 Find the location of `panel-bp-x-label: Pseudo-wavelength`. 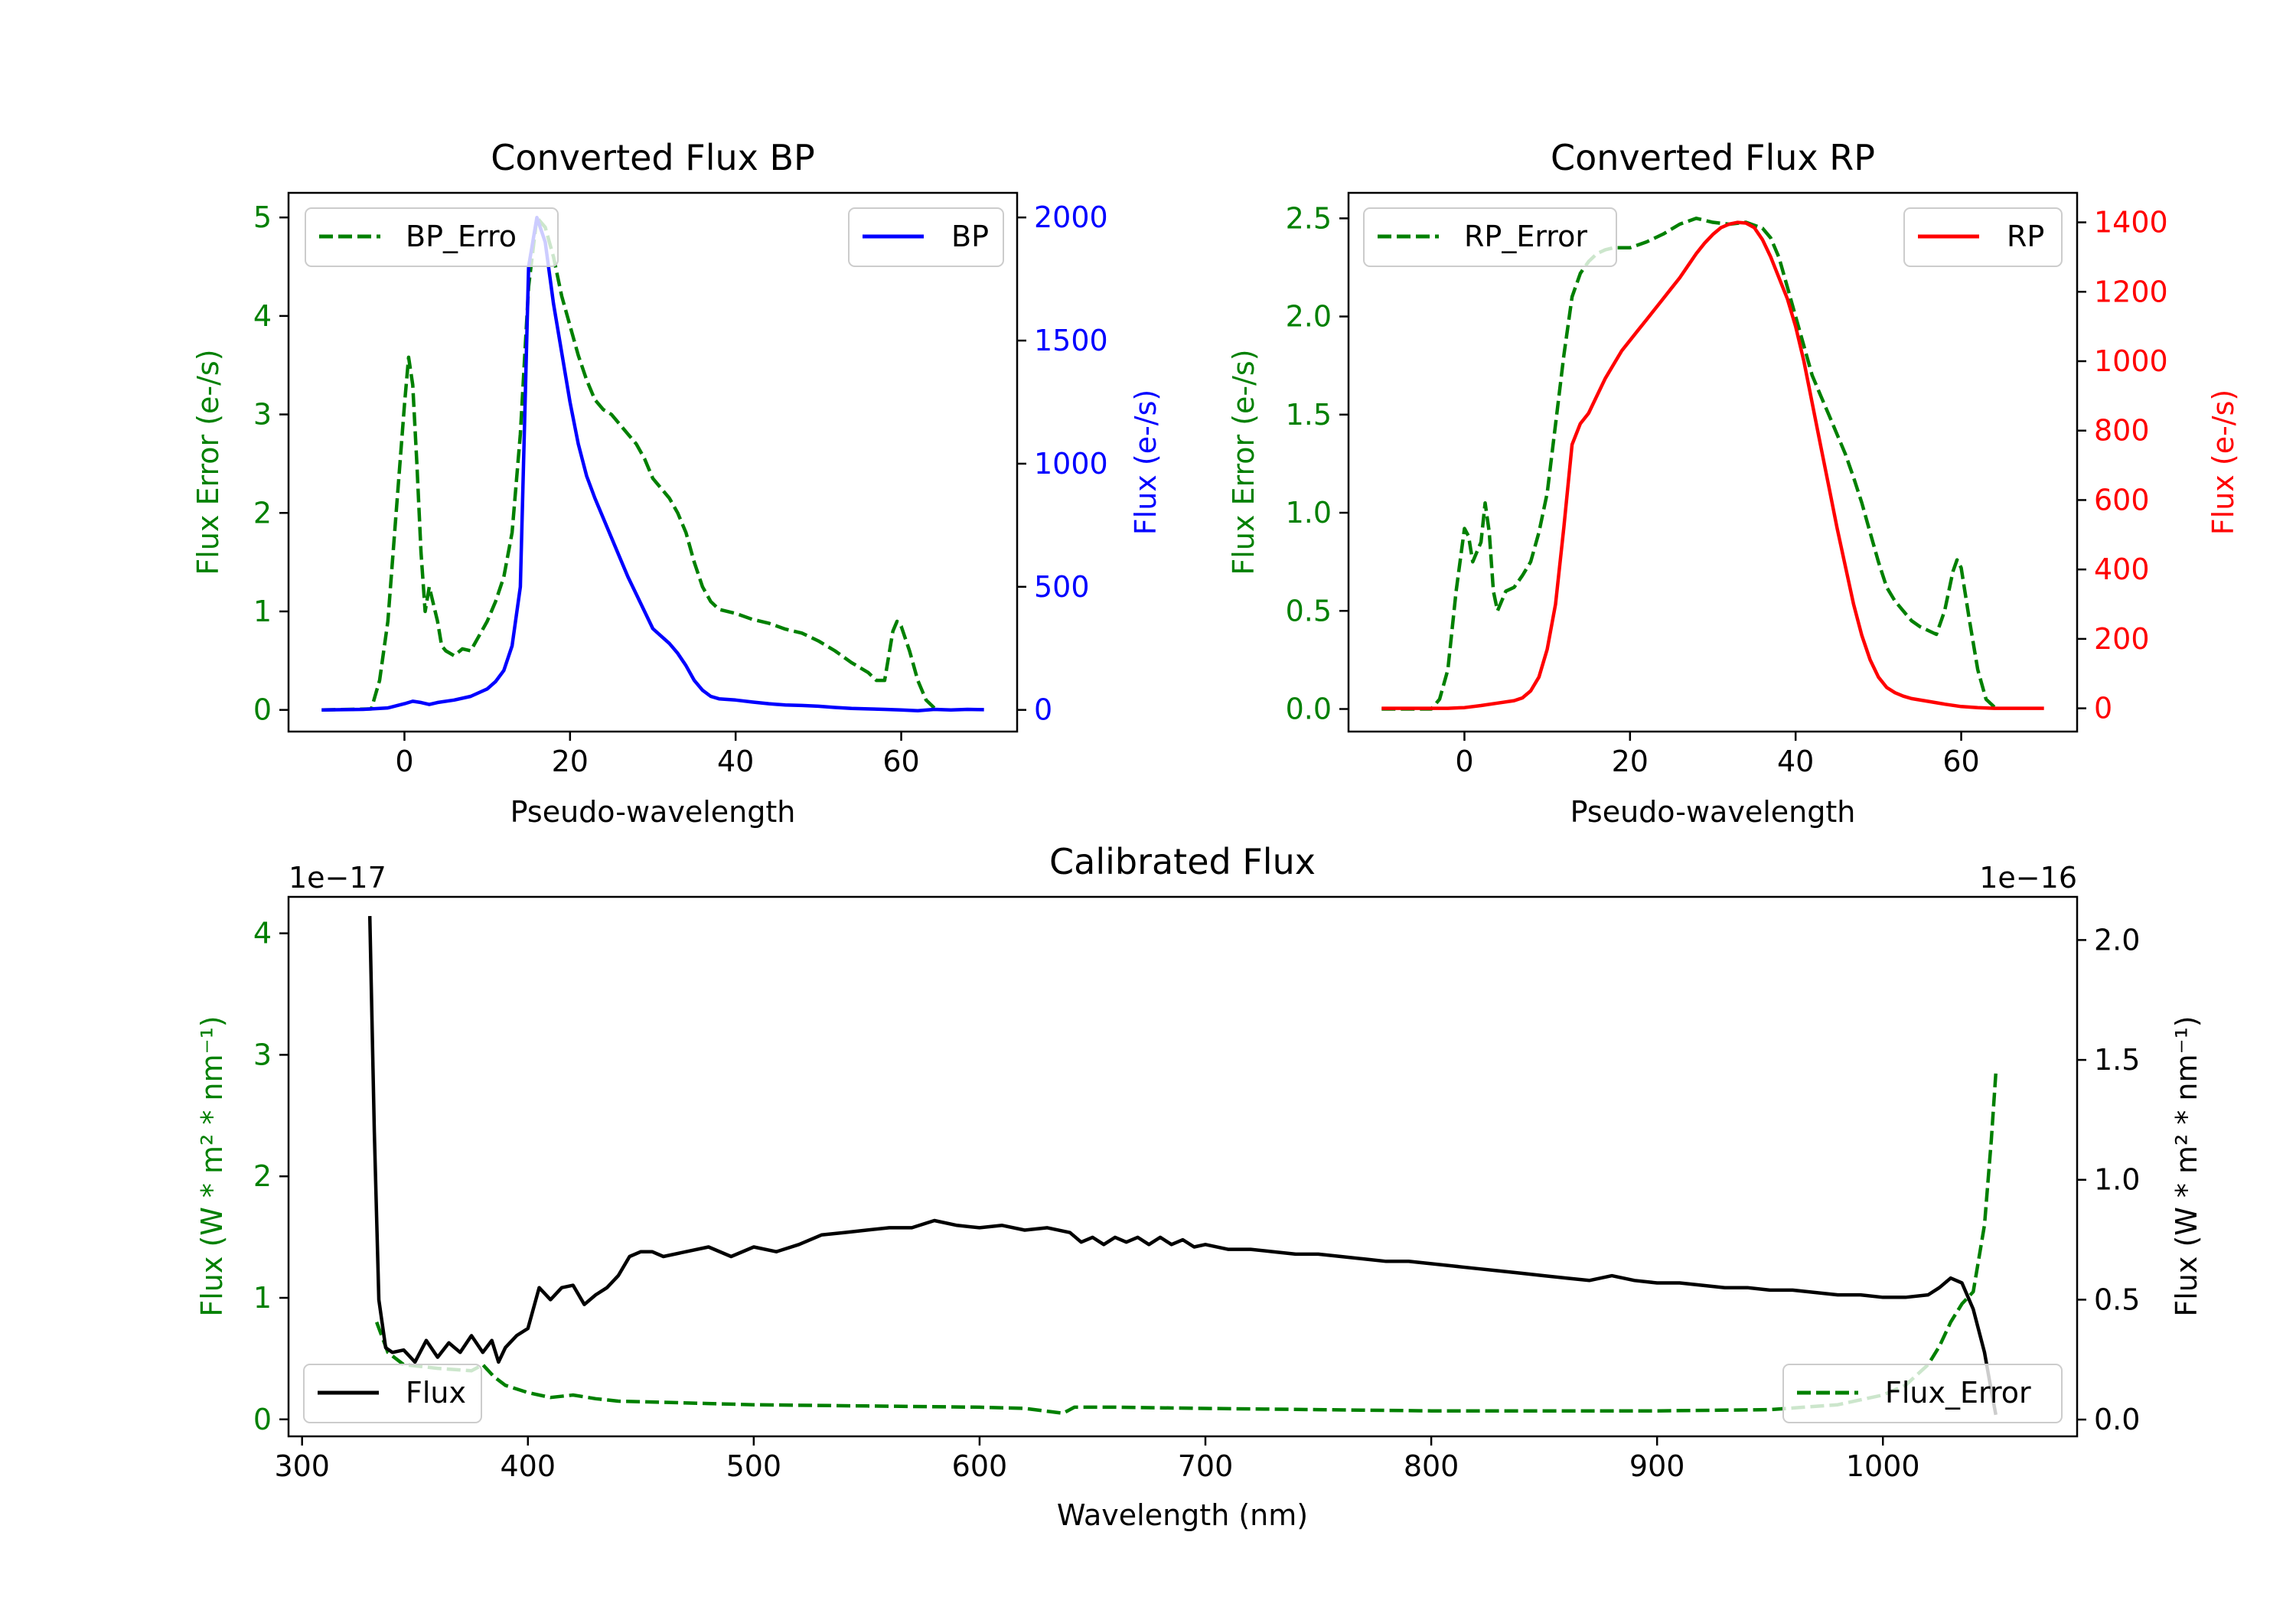

panel-bp-x-label: Pseudo-wavelength is located at coordinates (653, 812).